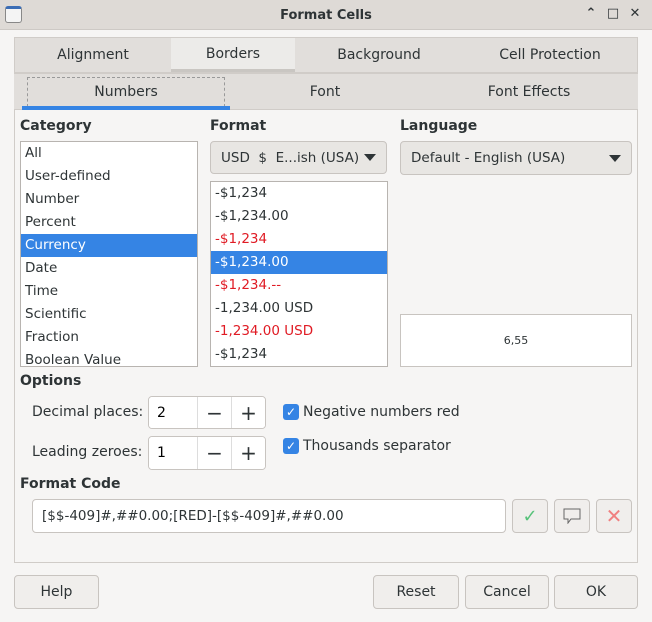 The height and width of the screenshot is (622, 652). What do you see at coordinates (109, 245) in the screenshot?
I see `category-item: Currency` at bounding box center [109, 245].